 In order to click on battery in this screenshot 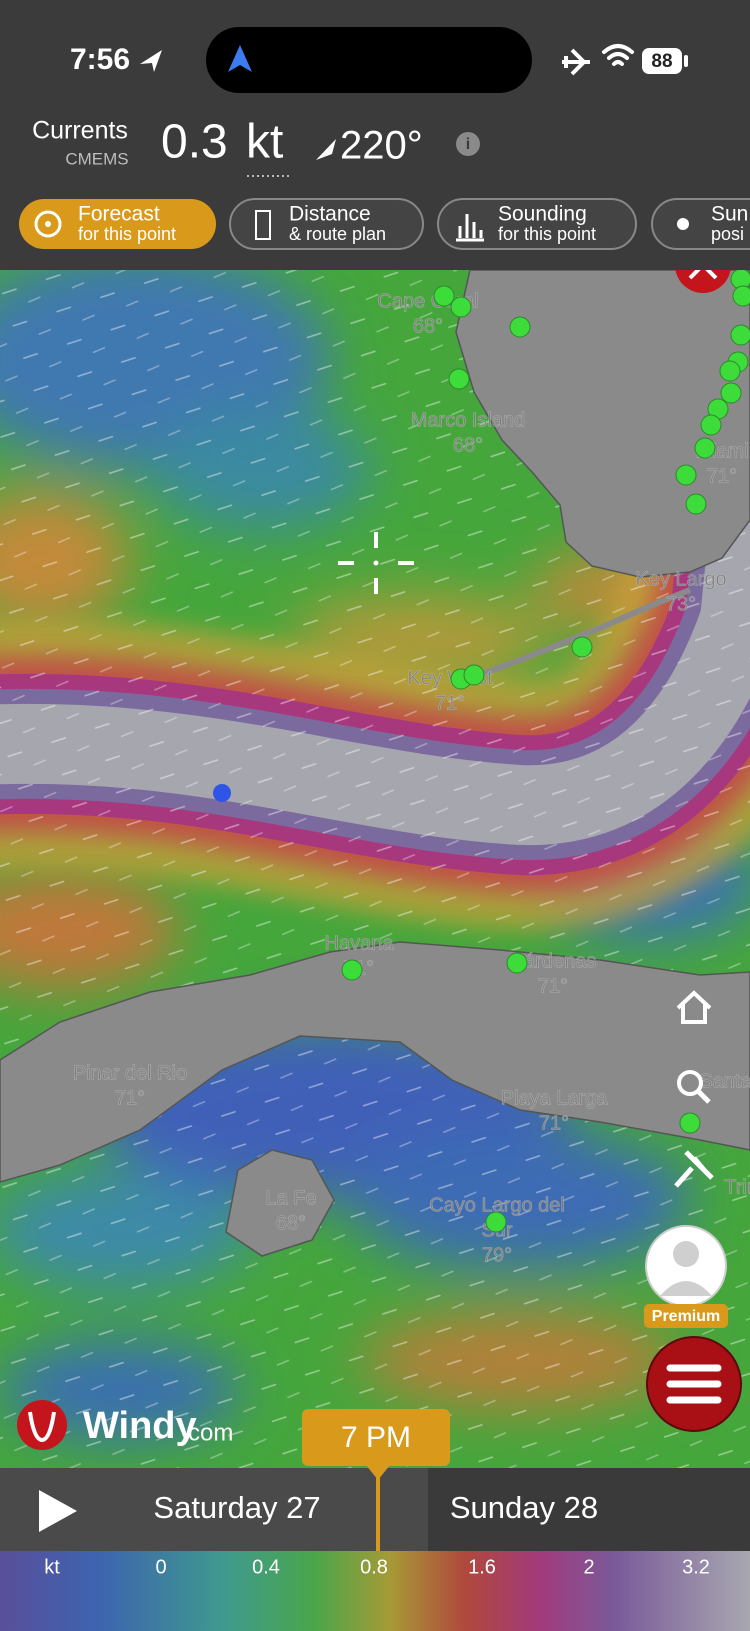, I will do `click(662, 61)`.